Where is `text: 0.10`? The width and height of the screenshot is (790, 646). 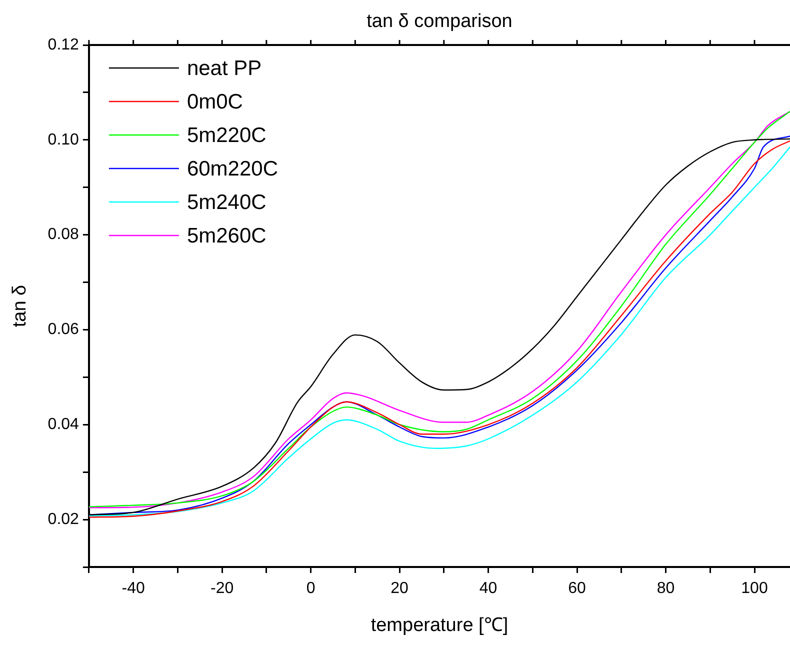
text: 0.10 is located at coordinates (63, 139).